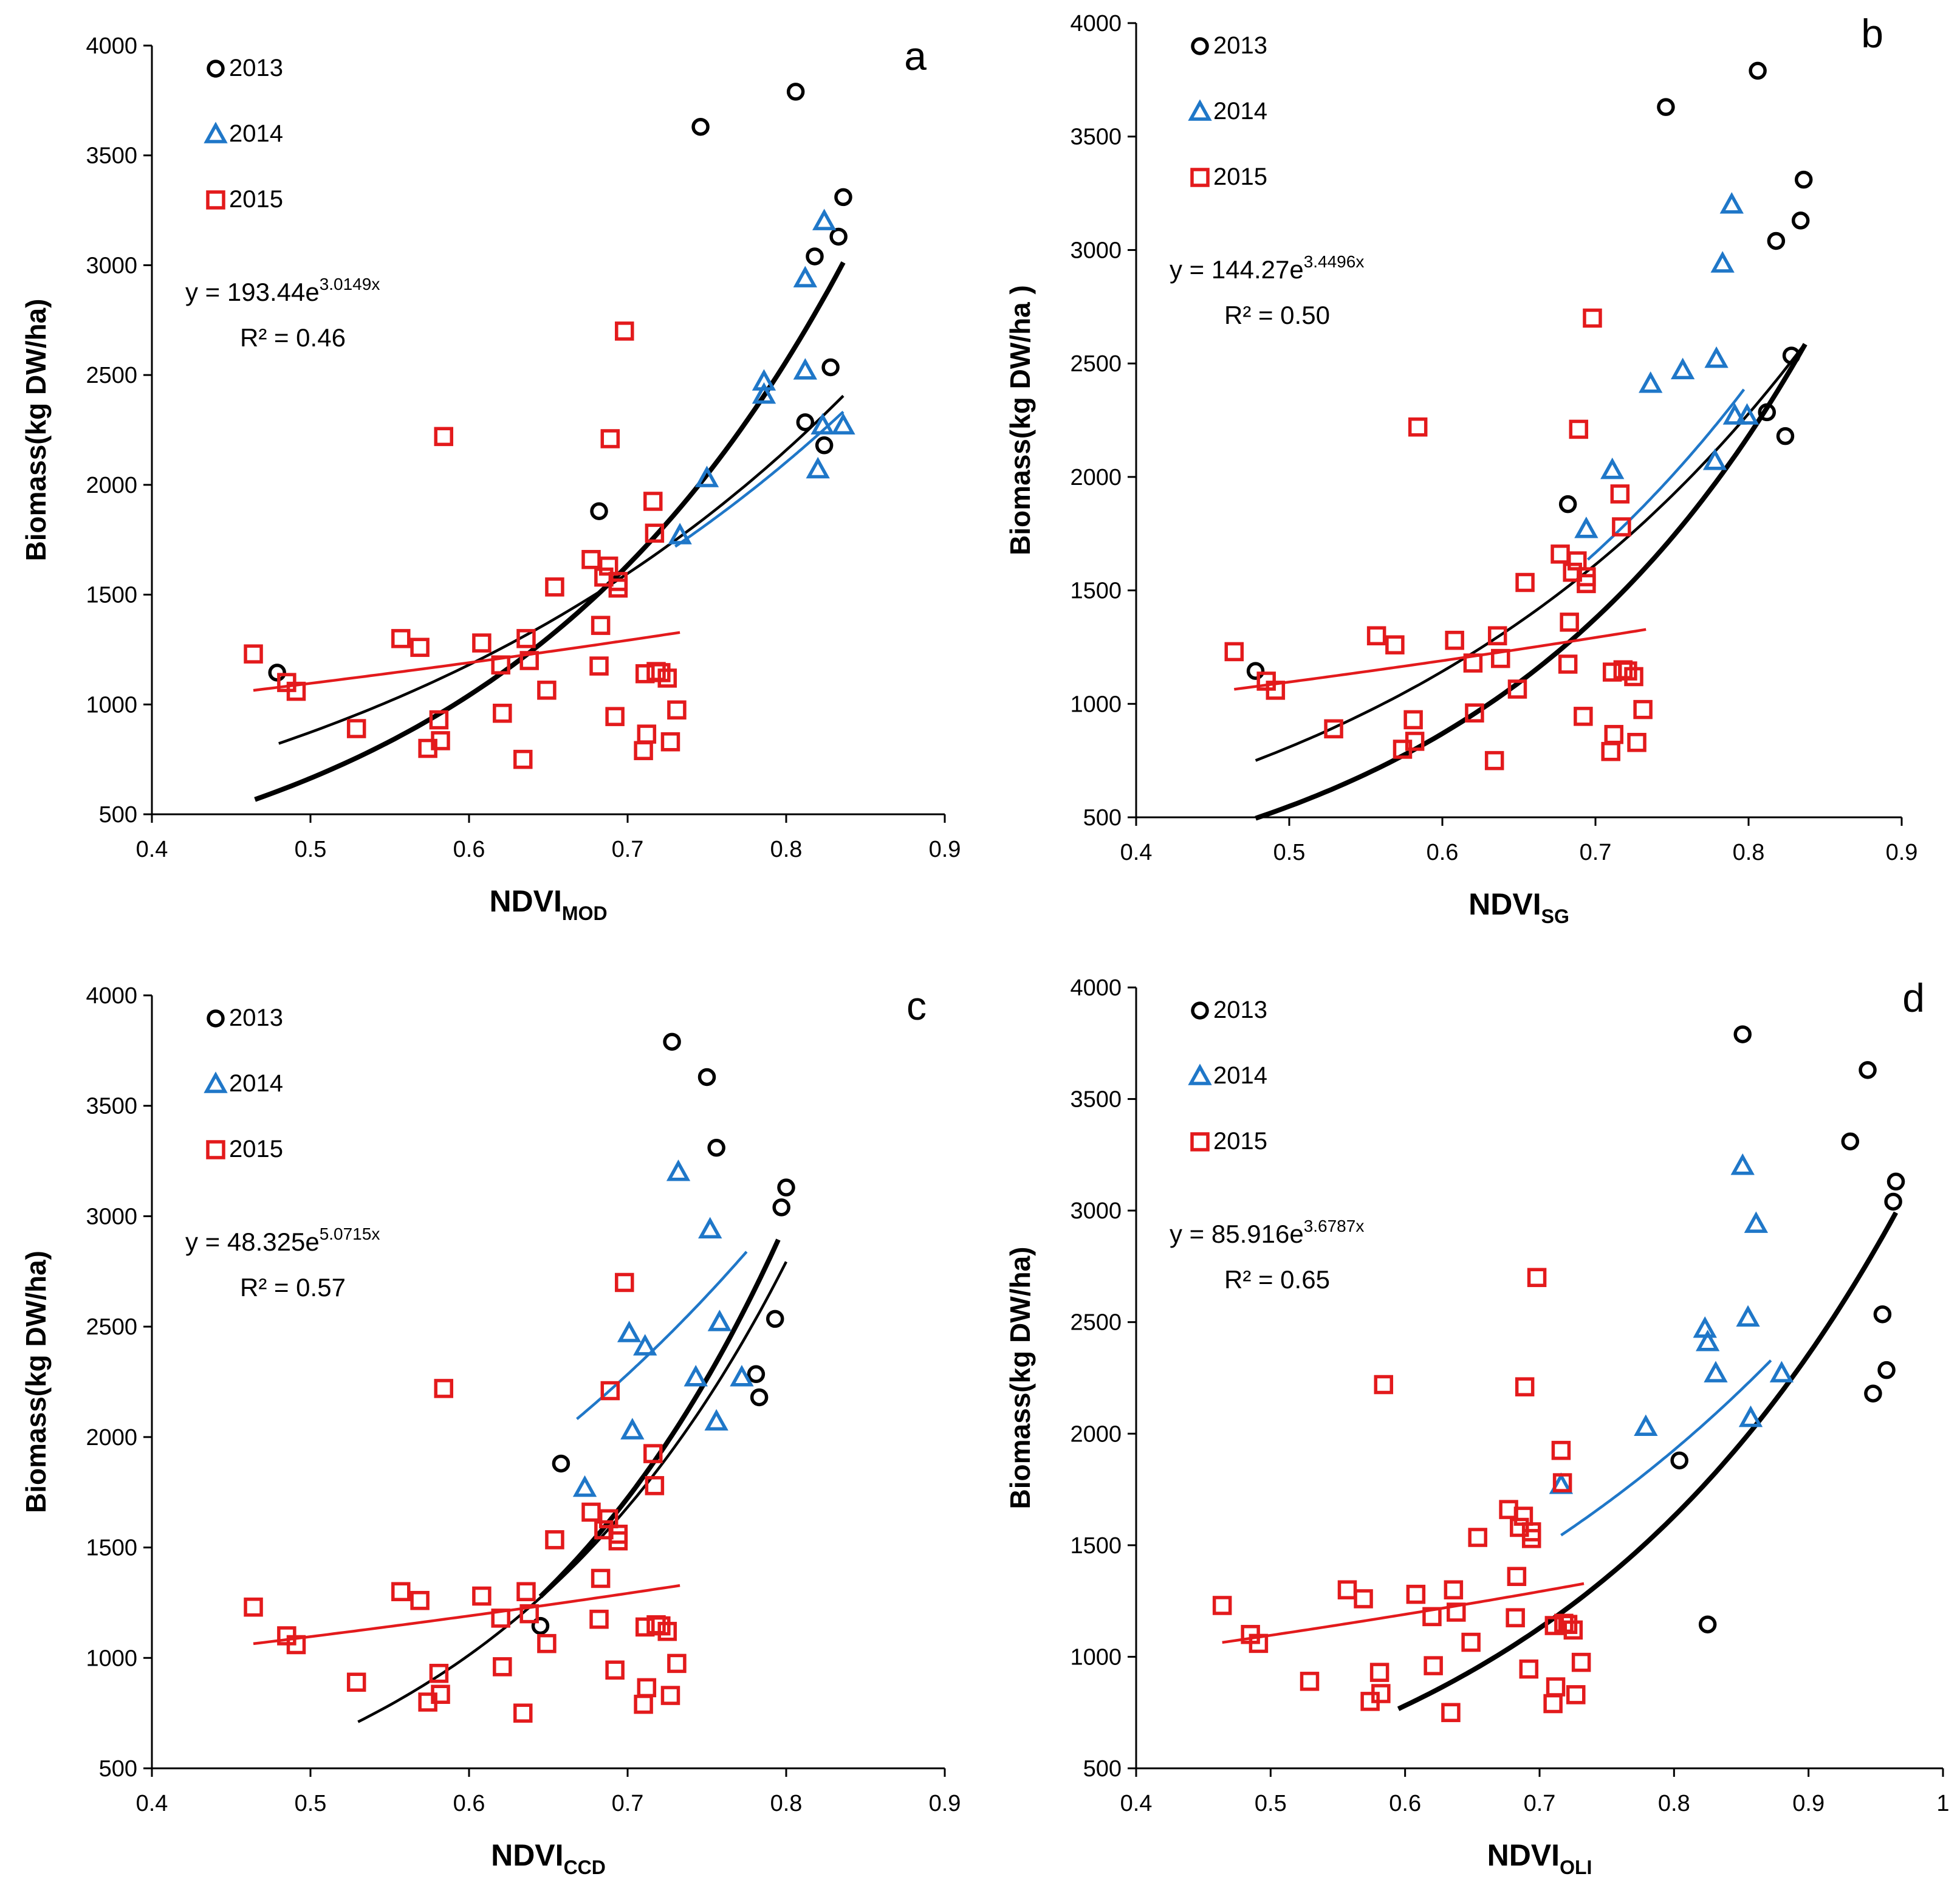 The width and height of the screenshot is (1960, 1885). I want to click on x-axis-label-main: NDVI, so click(1504, 904).